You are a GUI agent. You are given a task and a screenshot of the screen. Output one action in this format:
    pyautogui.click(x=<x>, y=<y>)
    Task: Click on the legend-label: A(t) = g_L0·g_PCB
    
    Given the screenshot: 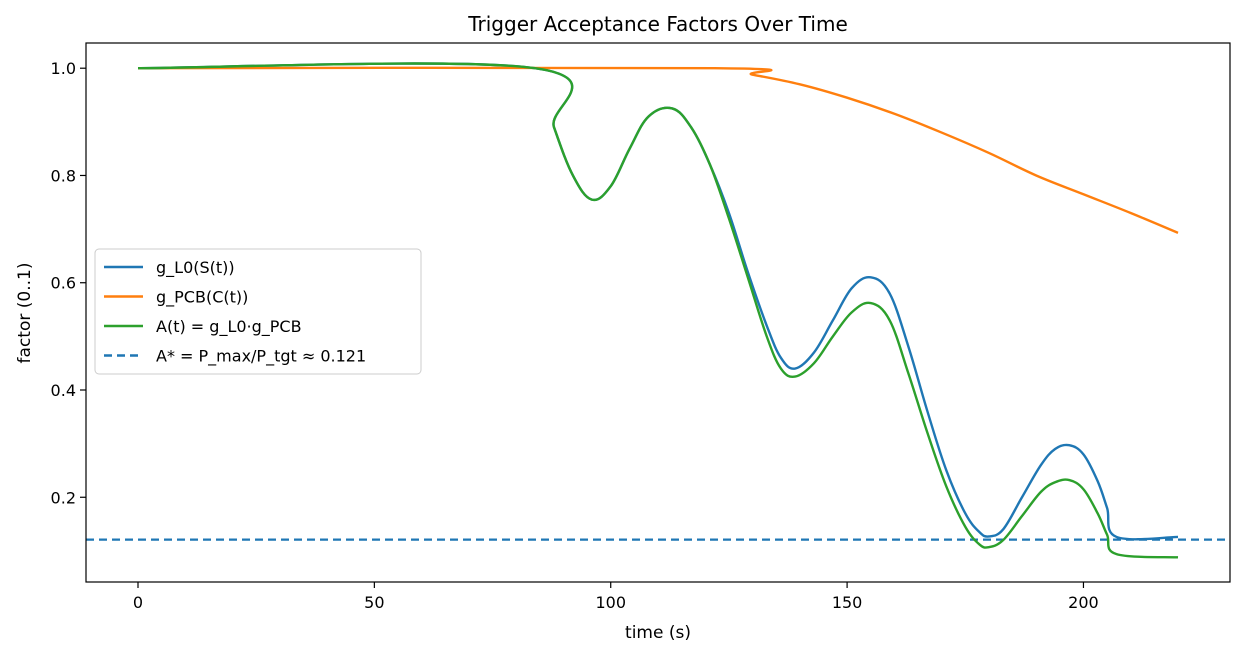 What is the action you would take?
    pyautogui.click(x=229, y=327)
    